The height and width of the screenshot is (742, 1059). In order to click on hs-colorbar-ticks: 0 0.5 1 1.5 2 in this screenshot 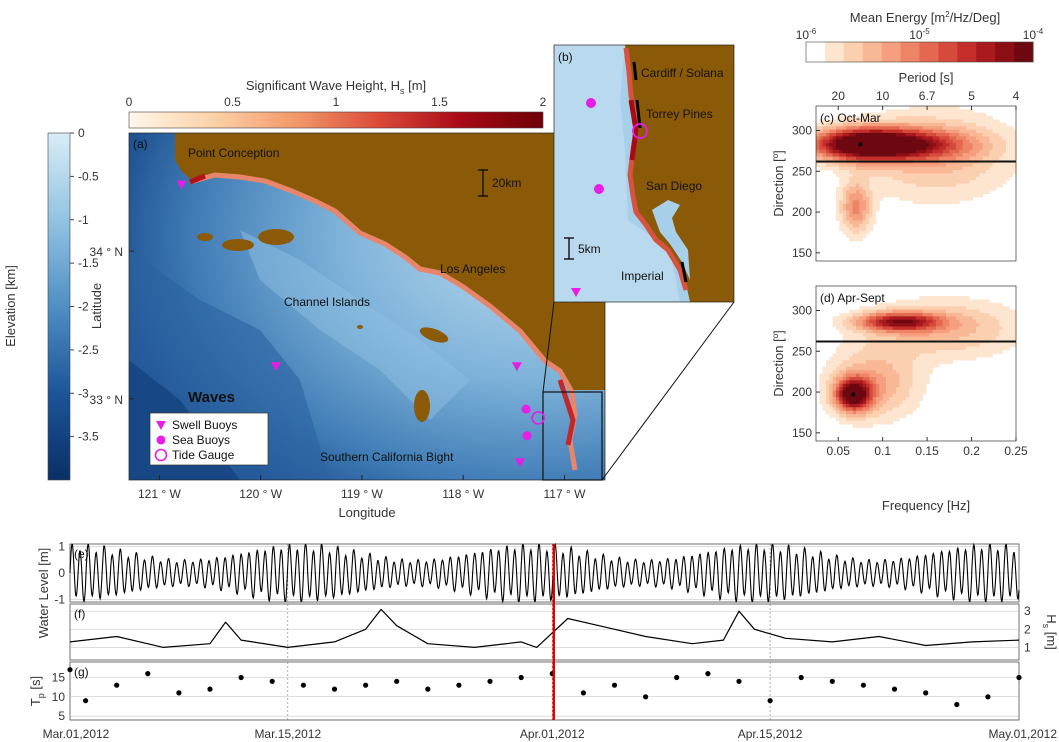, I will do `click(336, 102)`.